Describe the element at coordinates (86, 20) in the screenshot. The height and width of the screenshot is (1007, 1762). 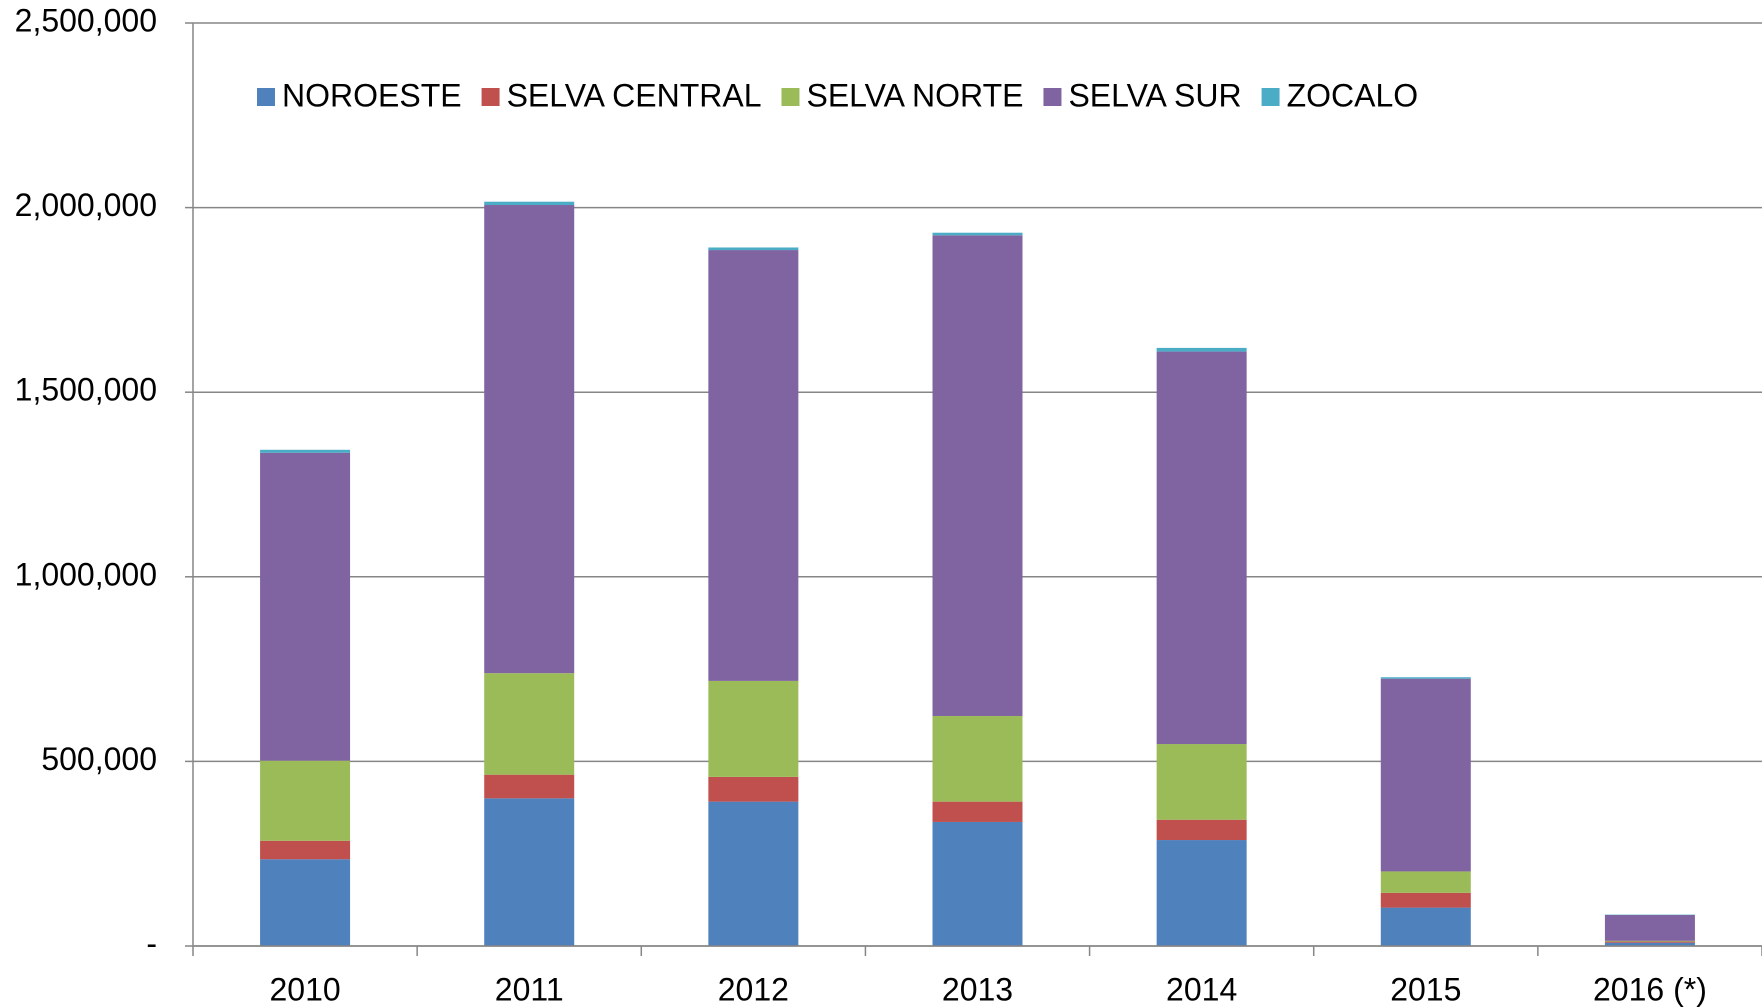
I see `y-tick-label: 2,500,000` at that location.